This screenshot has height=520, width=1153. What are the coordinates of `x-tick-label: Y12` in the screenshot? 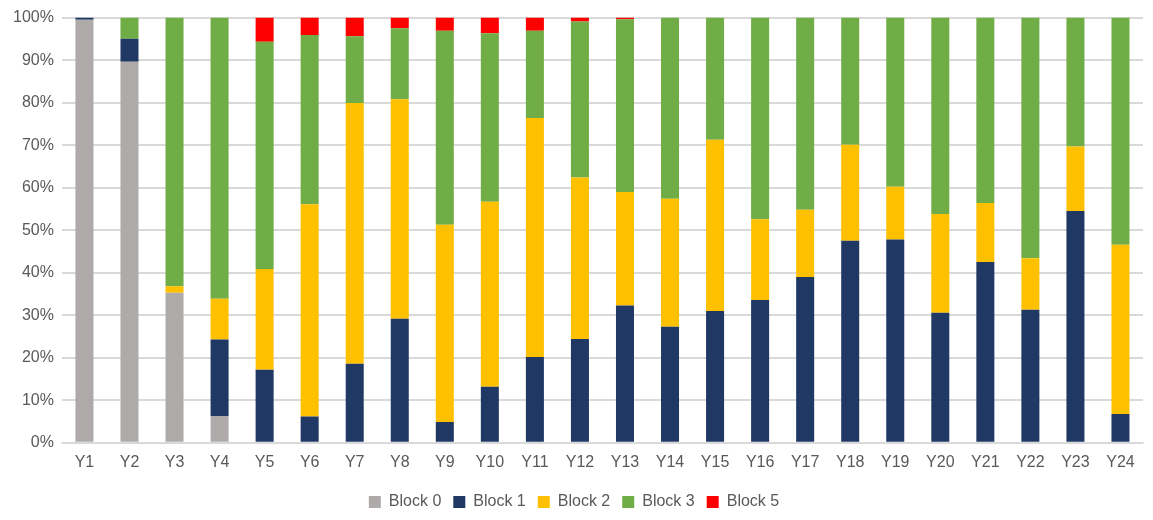 It's located at (580, 461).